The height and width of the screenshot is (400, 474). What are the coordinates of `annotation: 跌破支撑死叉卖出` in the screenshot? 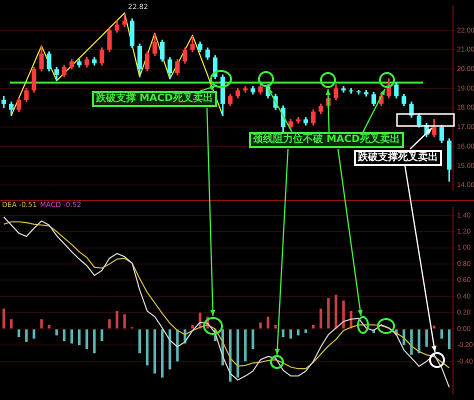 It's located at (398, 158).